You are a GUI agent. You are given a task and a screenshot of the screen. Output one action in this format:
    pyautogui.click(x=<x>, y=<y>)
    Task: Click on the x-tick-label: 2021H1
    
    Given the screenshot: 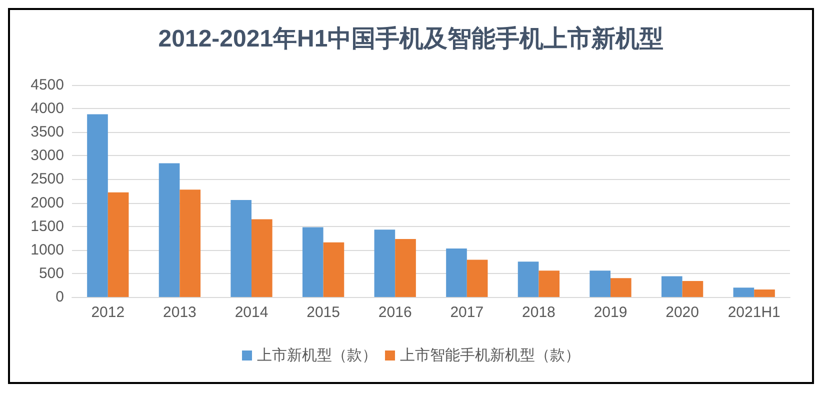 What is the action you would take?
    pyautogui.click(x=754, y=312)
    